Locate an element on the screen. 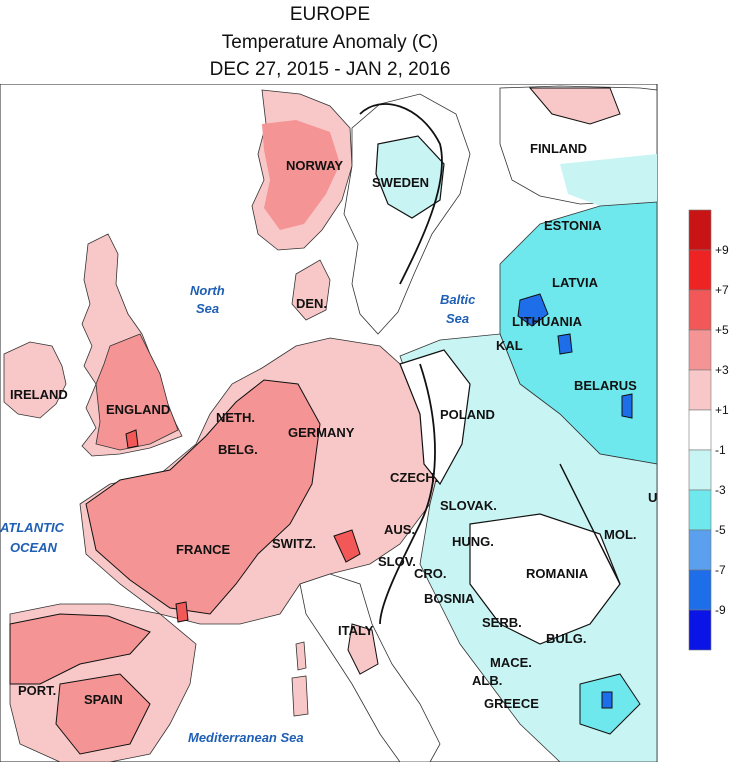  legend-colorbar is located at coordinates (700, 430).